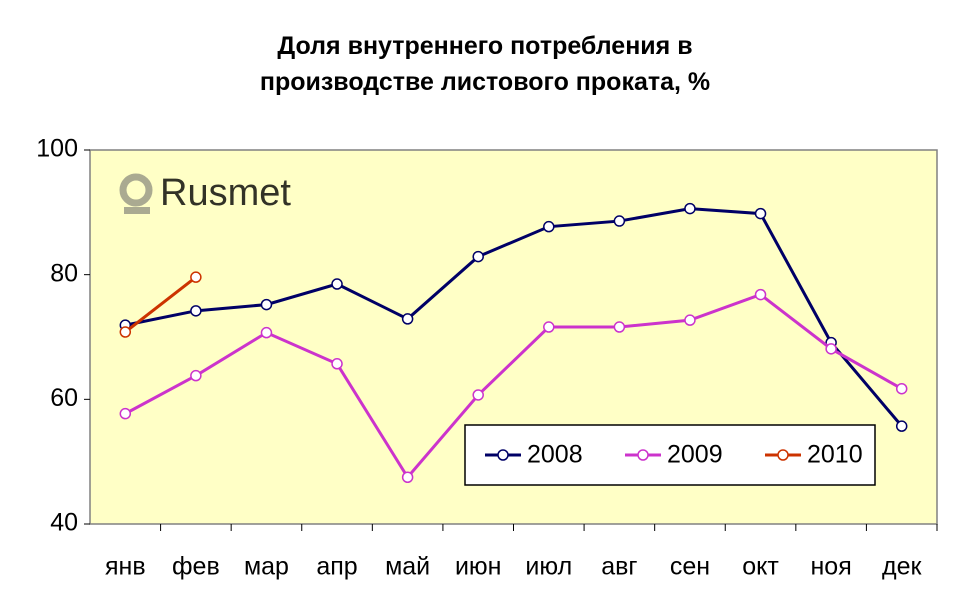 The image size is (970, 604). I want to click on x-tick-label: окт, so click(760, 567).